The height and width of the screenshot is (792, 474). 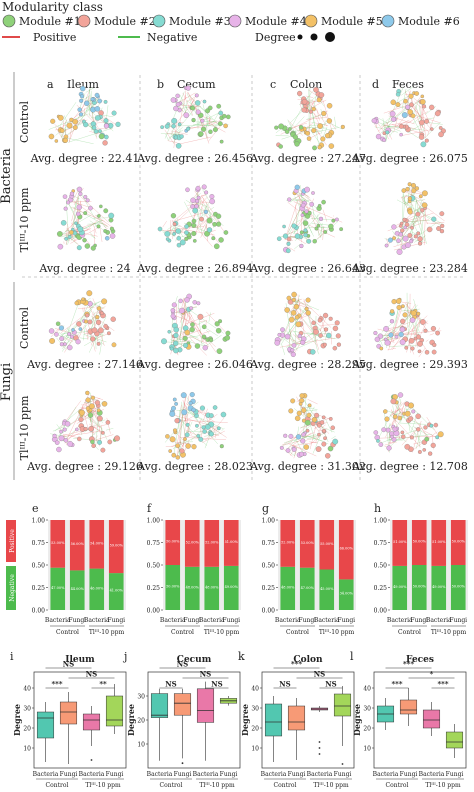 What do you see at coordinates (116, 21) in the screenshot?
I see `legend-module-2: Module #2` at bounding box center [116, 21].